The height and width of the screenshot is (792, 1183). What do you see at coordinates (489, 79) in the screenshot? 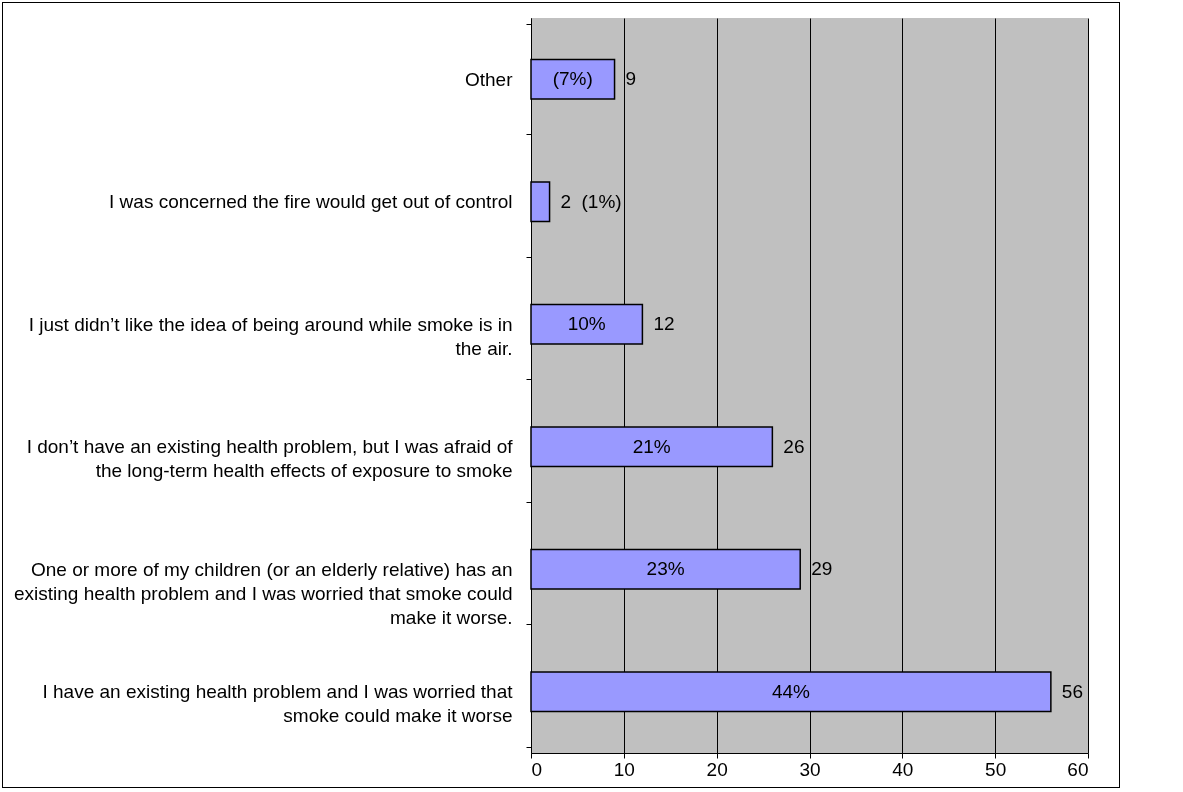
I see `y-tick-label: Other` at bounding box center [489, 79].